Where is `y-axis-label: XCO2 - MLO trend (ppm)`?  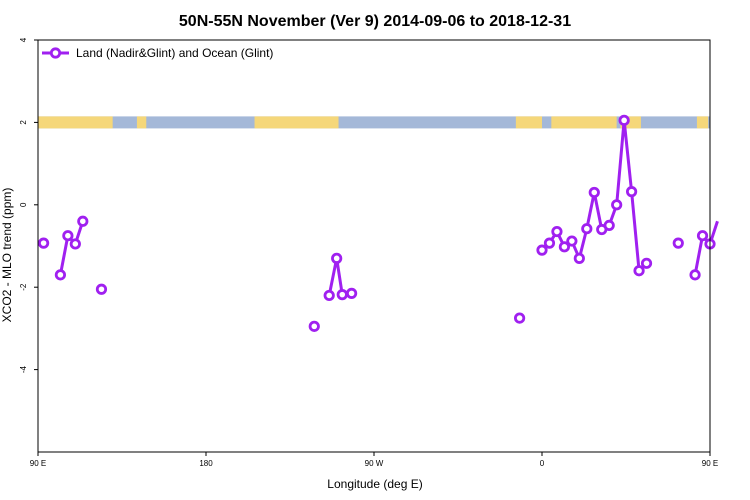
y-axis-label: XCO2 - MLO trend (ppm) is located at coordinates (7, 255).